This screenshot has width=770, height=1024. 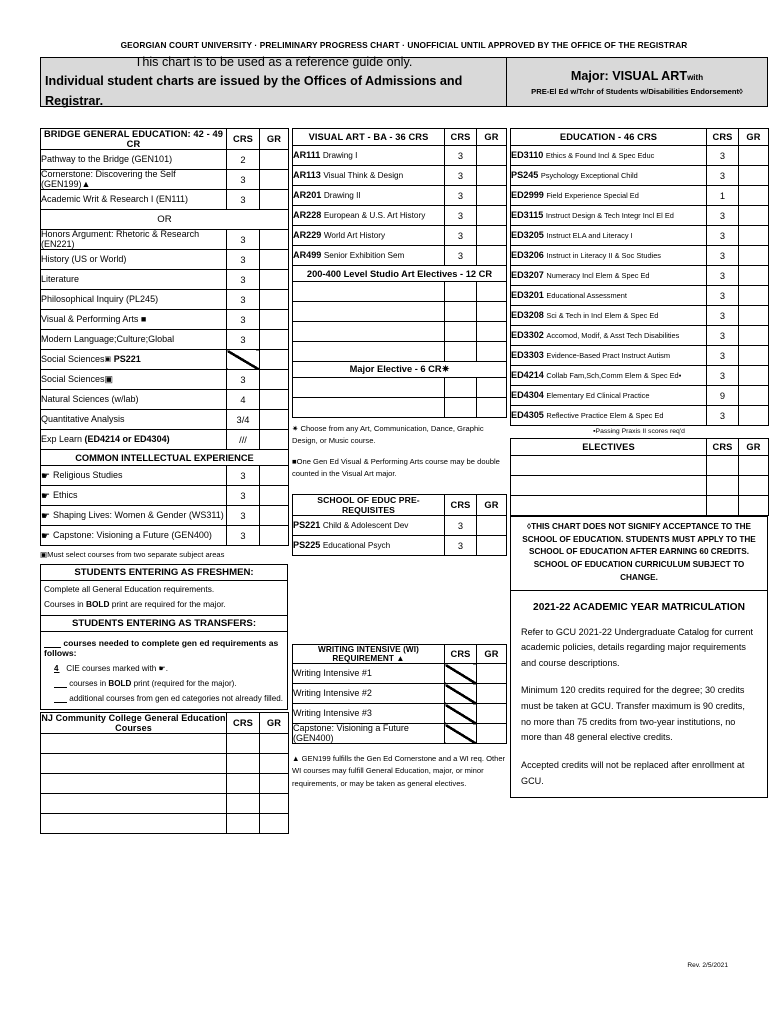 I want to click on additional-count-field, so click(x=60, y=698).